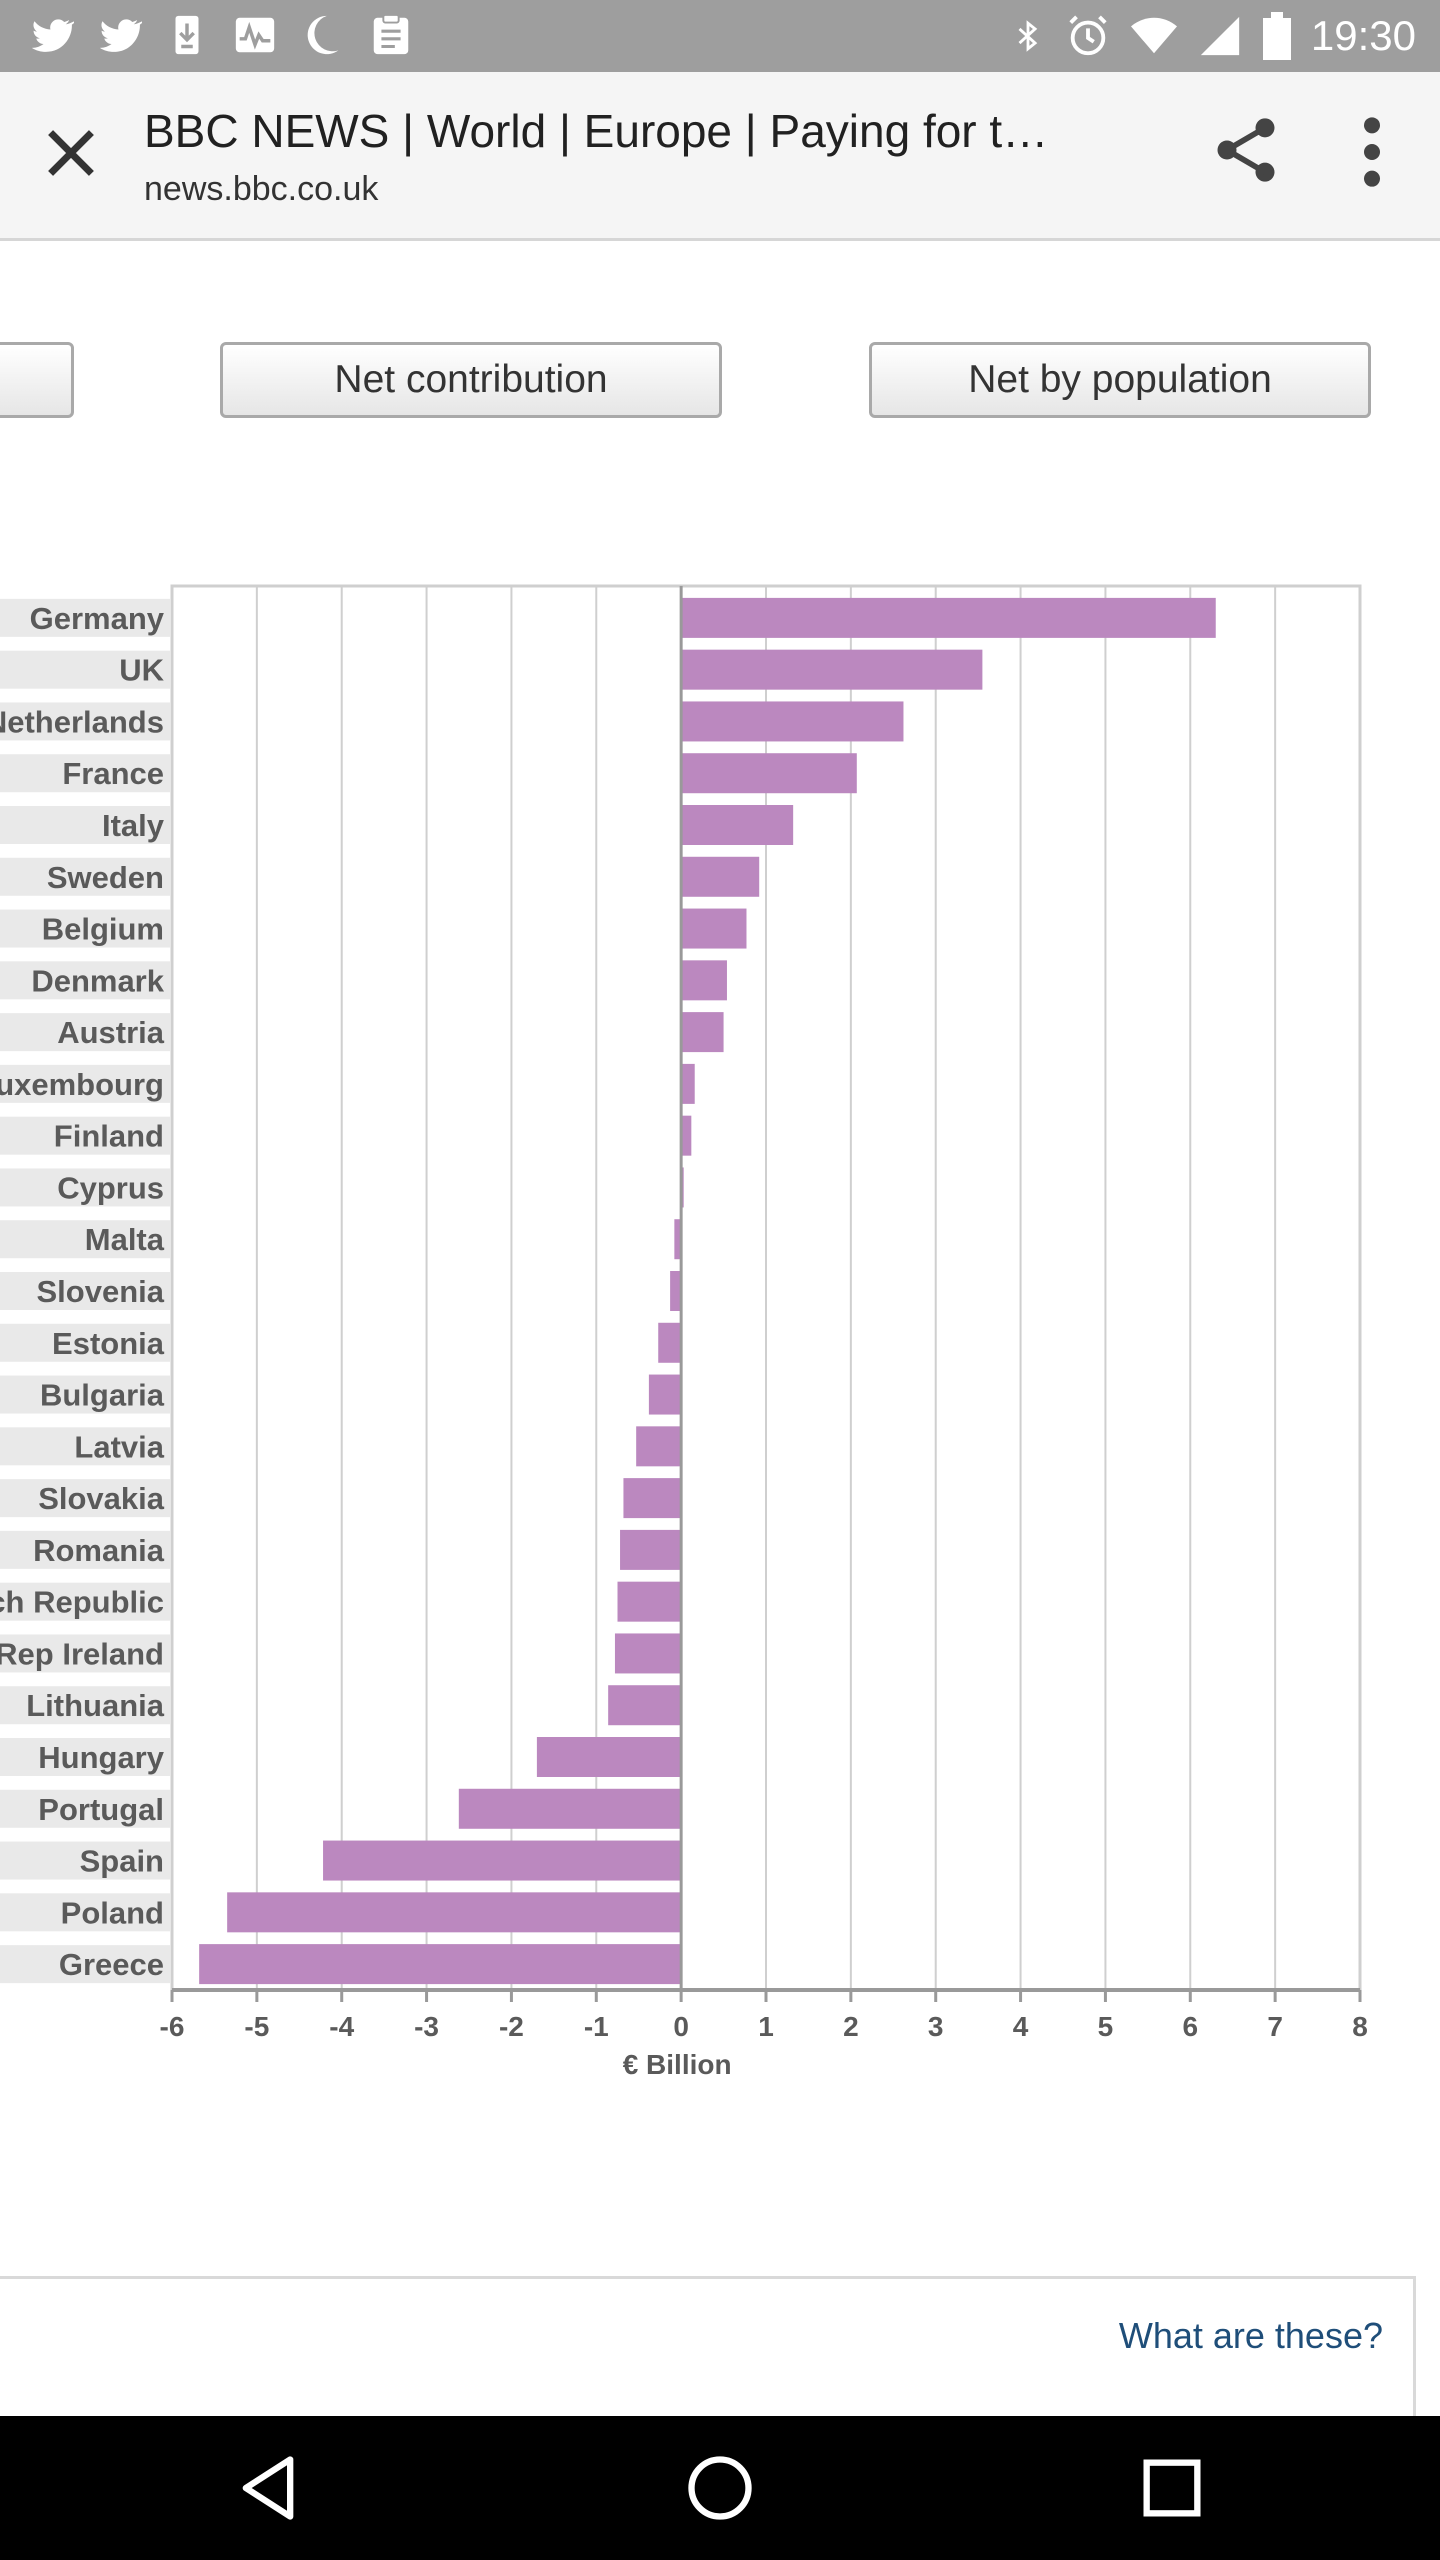 The image size is (1440, 2560). What do you see at coordinates (1088, 35) in the screenshot?
I see `alarm-icon` at bounding box center [1088, 35].